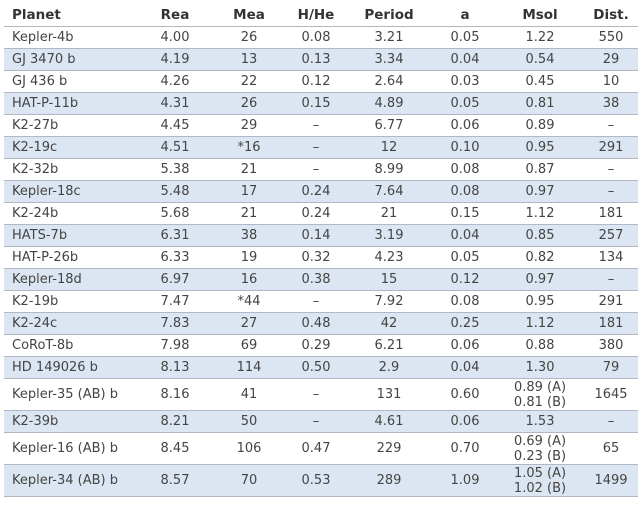 This screenshot has height=528, width=640. What do you see at coordinates (249, 81) in the screenshot?
I see `cell-mea: 22` at bounding box center [249, 81].